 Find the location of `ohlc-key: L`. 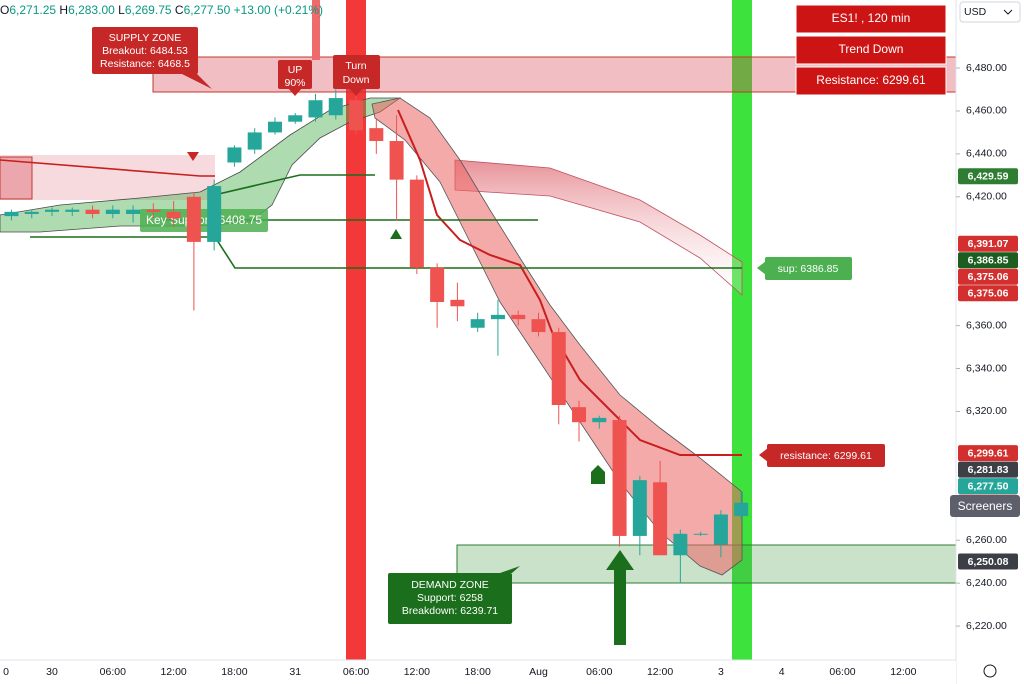

ohlc-key: L is located at coordinates (121, 10).